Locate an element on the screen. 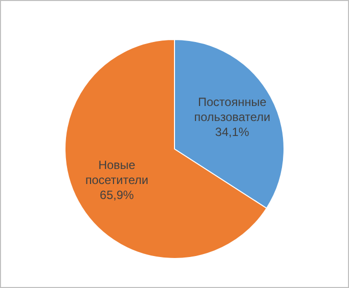 This screenshot has height=288, width=349. data-label: 65,9% is located at coordinates (117, 195).